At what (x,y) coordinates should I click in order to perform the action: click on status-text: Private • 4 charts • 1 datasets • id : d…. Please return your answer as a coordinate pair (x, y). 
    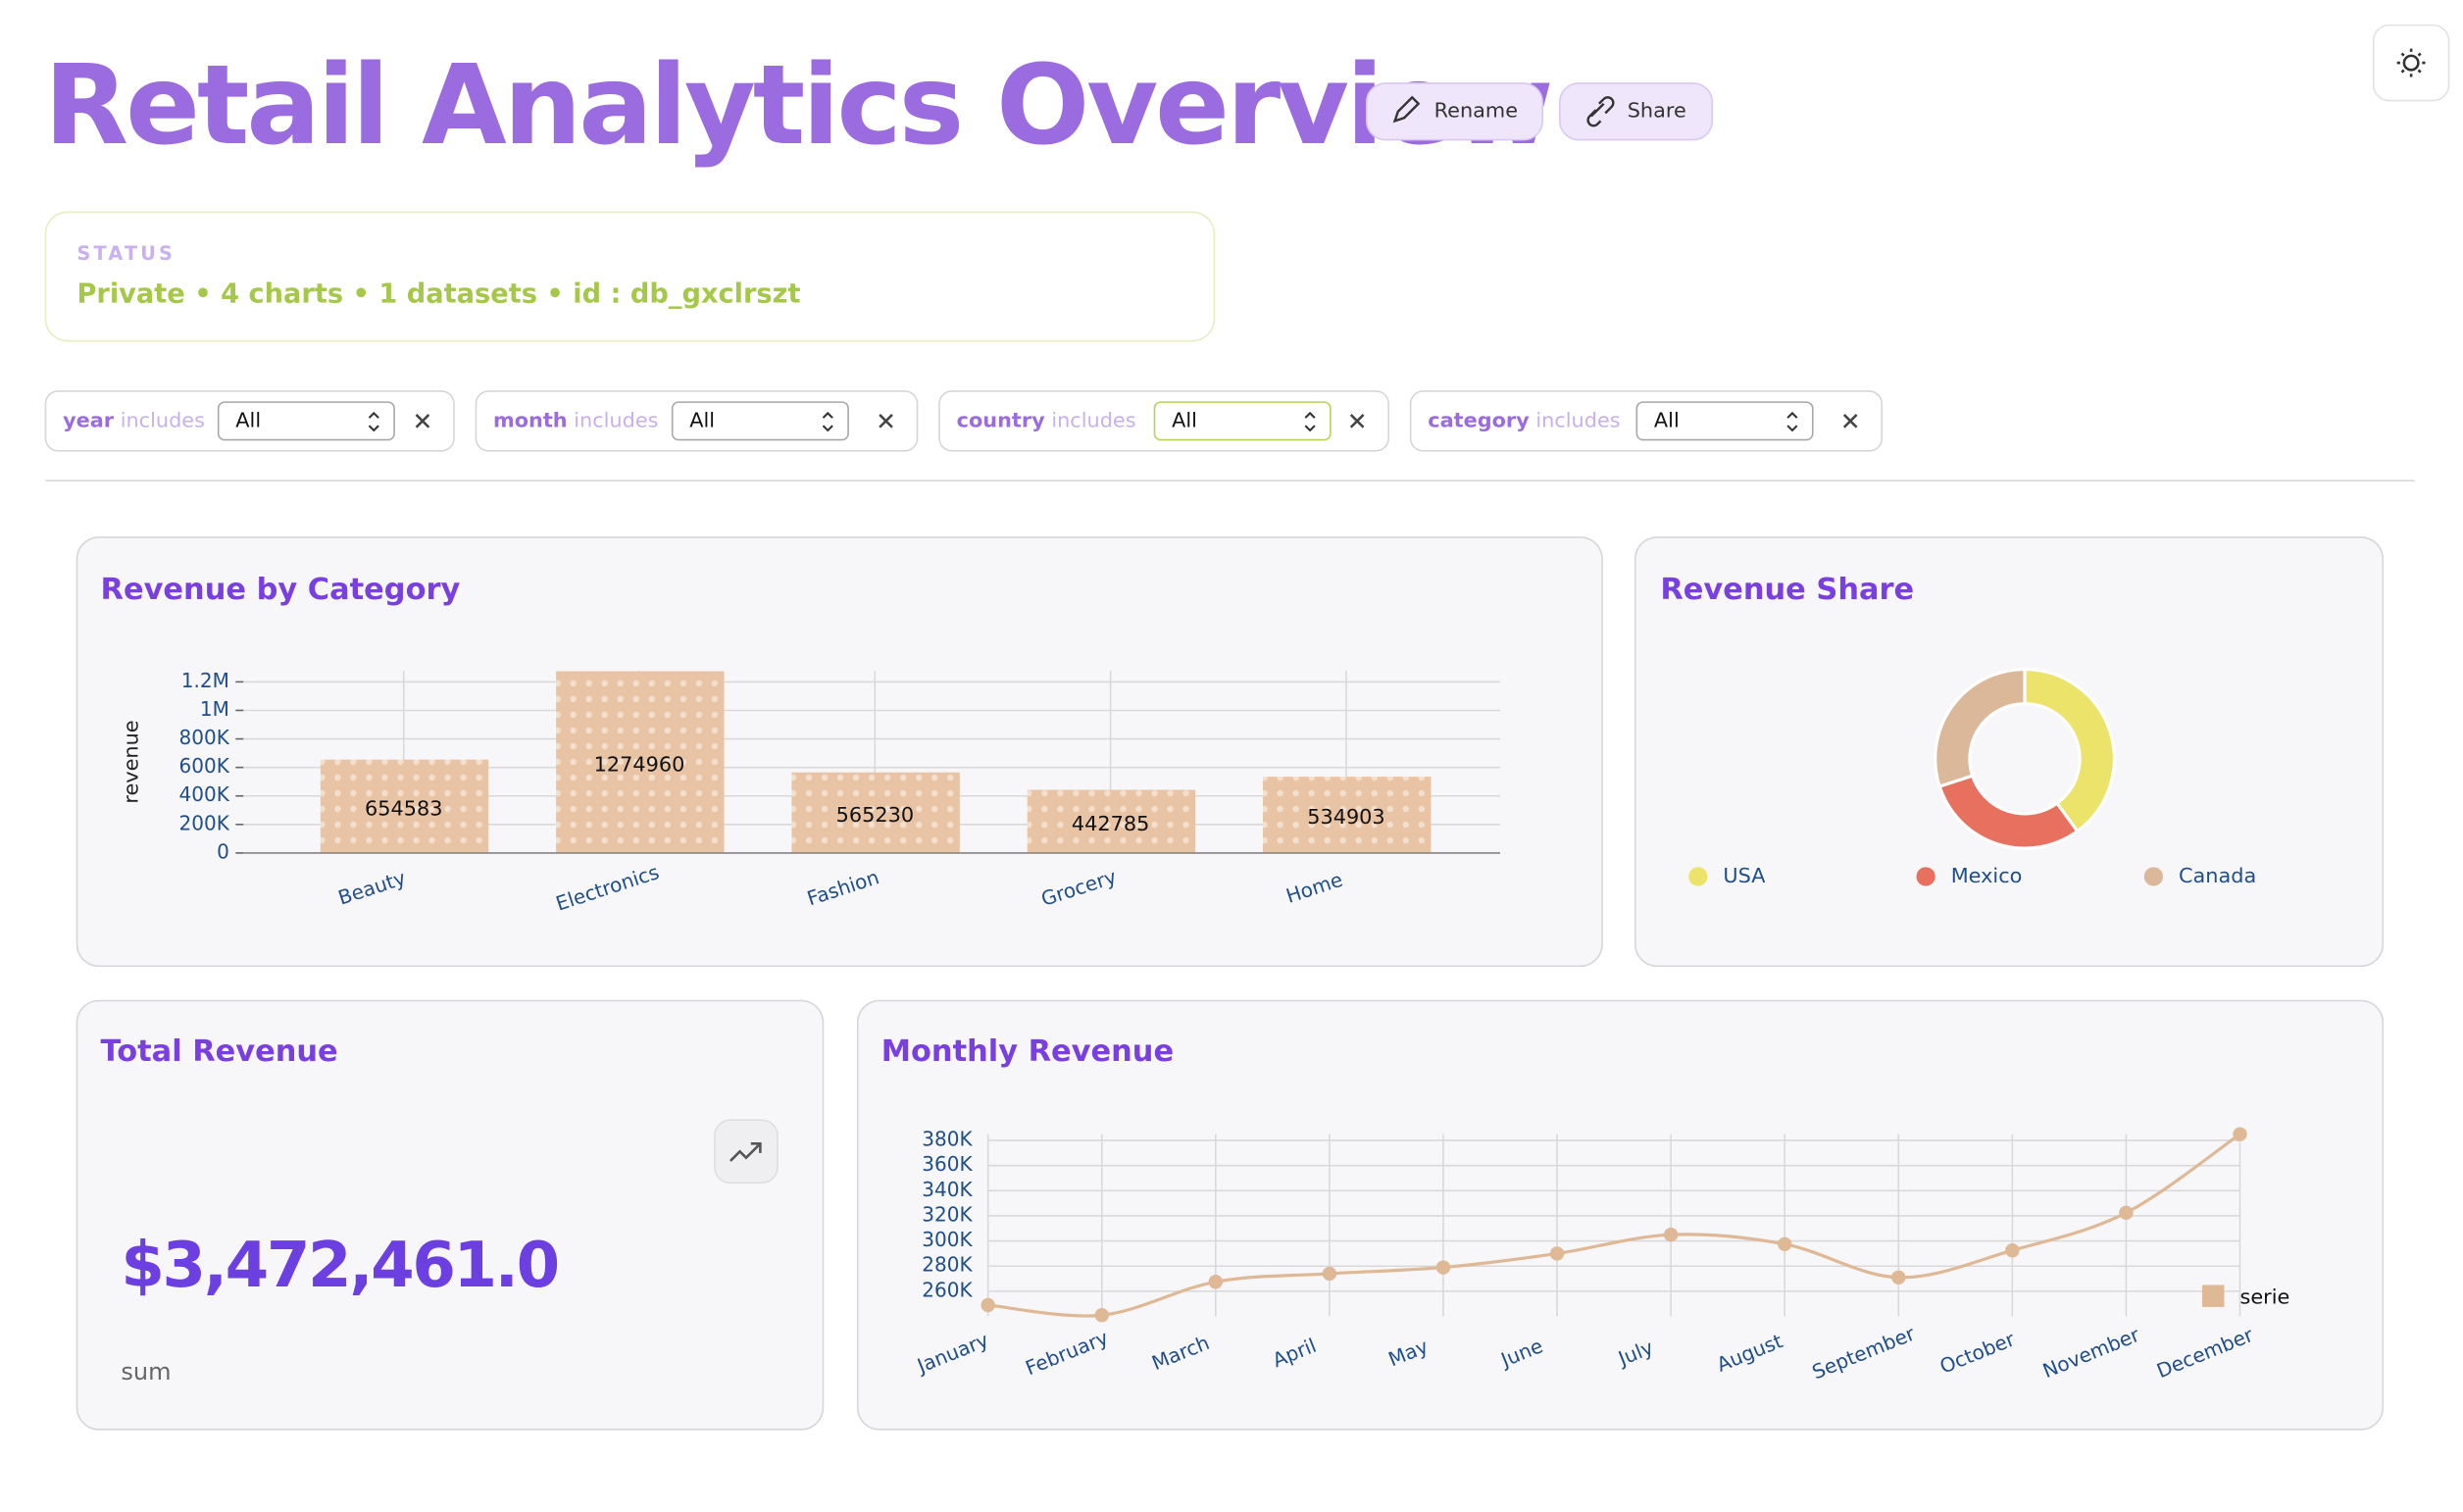
    Looking at the image, I should click on (438, 294).